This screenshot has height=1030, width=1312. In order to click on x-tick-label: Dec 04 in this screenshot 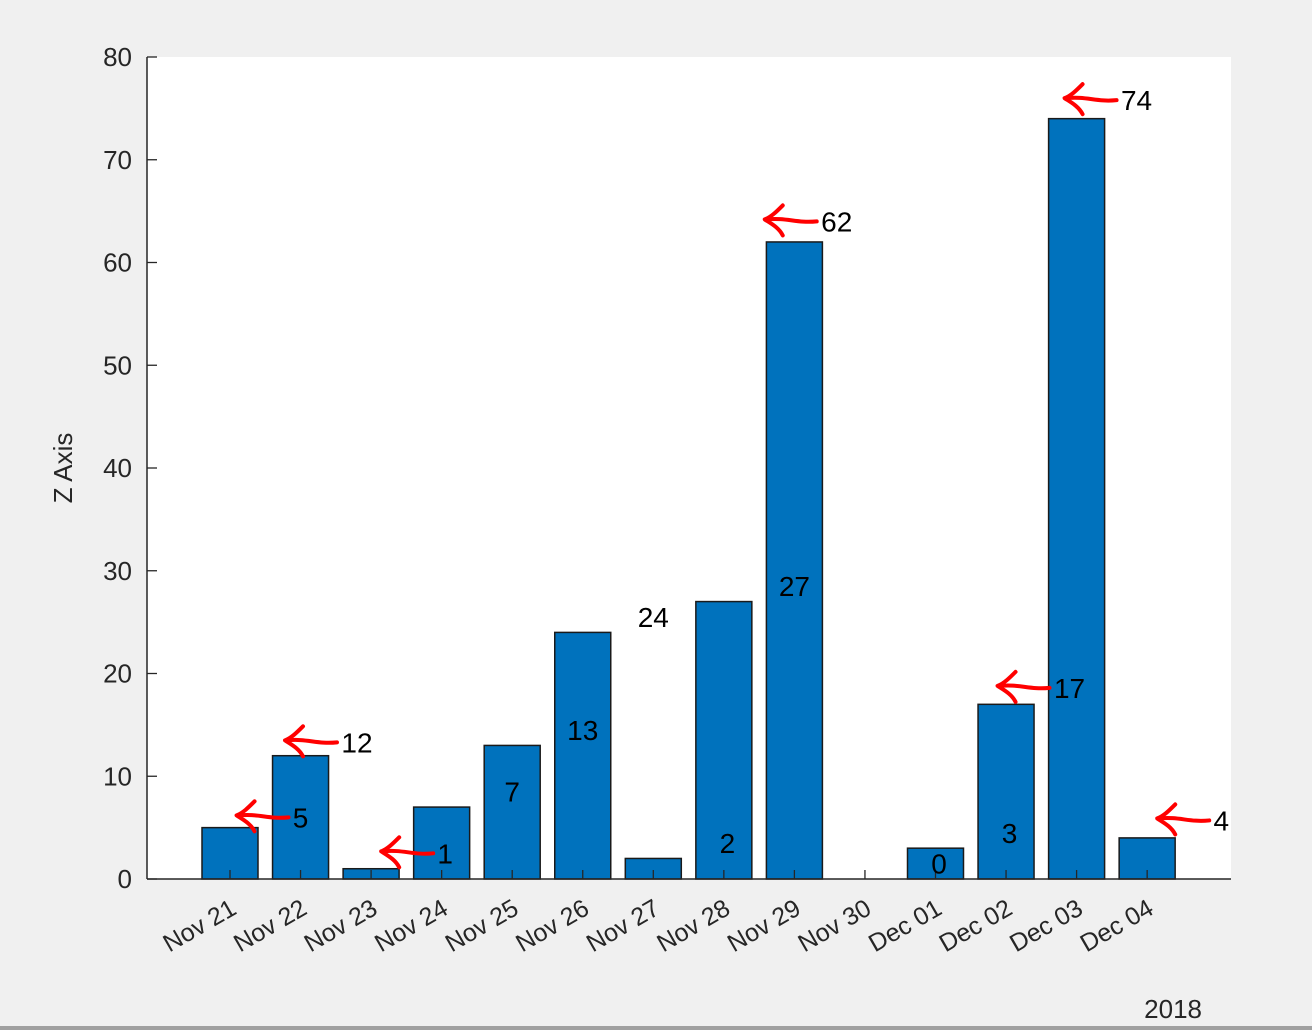, I will do `click(1117, 926)`.